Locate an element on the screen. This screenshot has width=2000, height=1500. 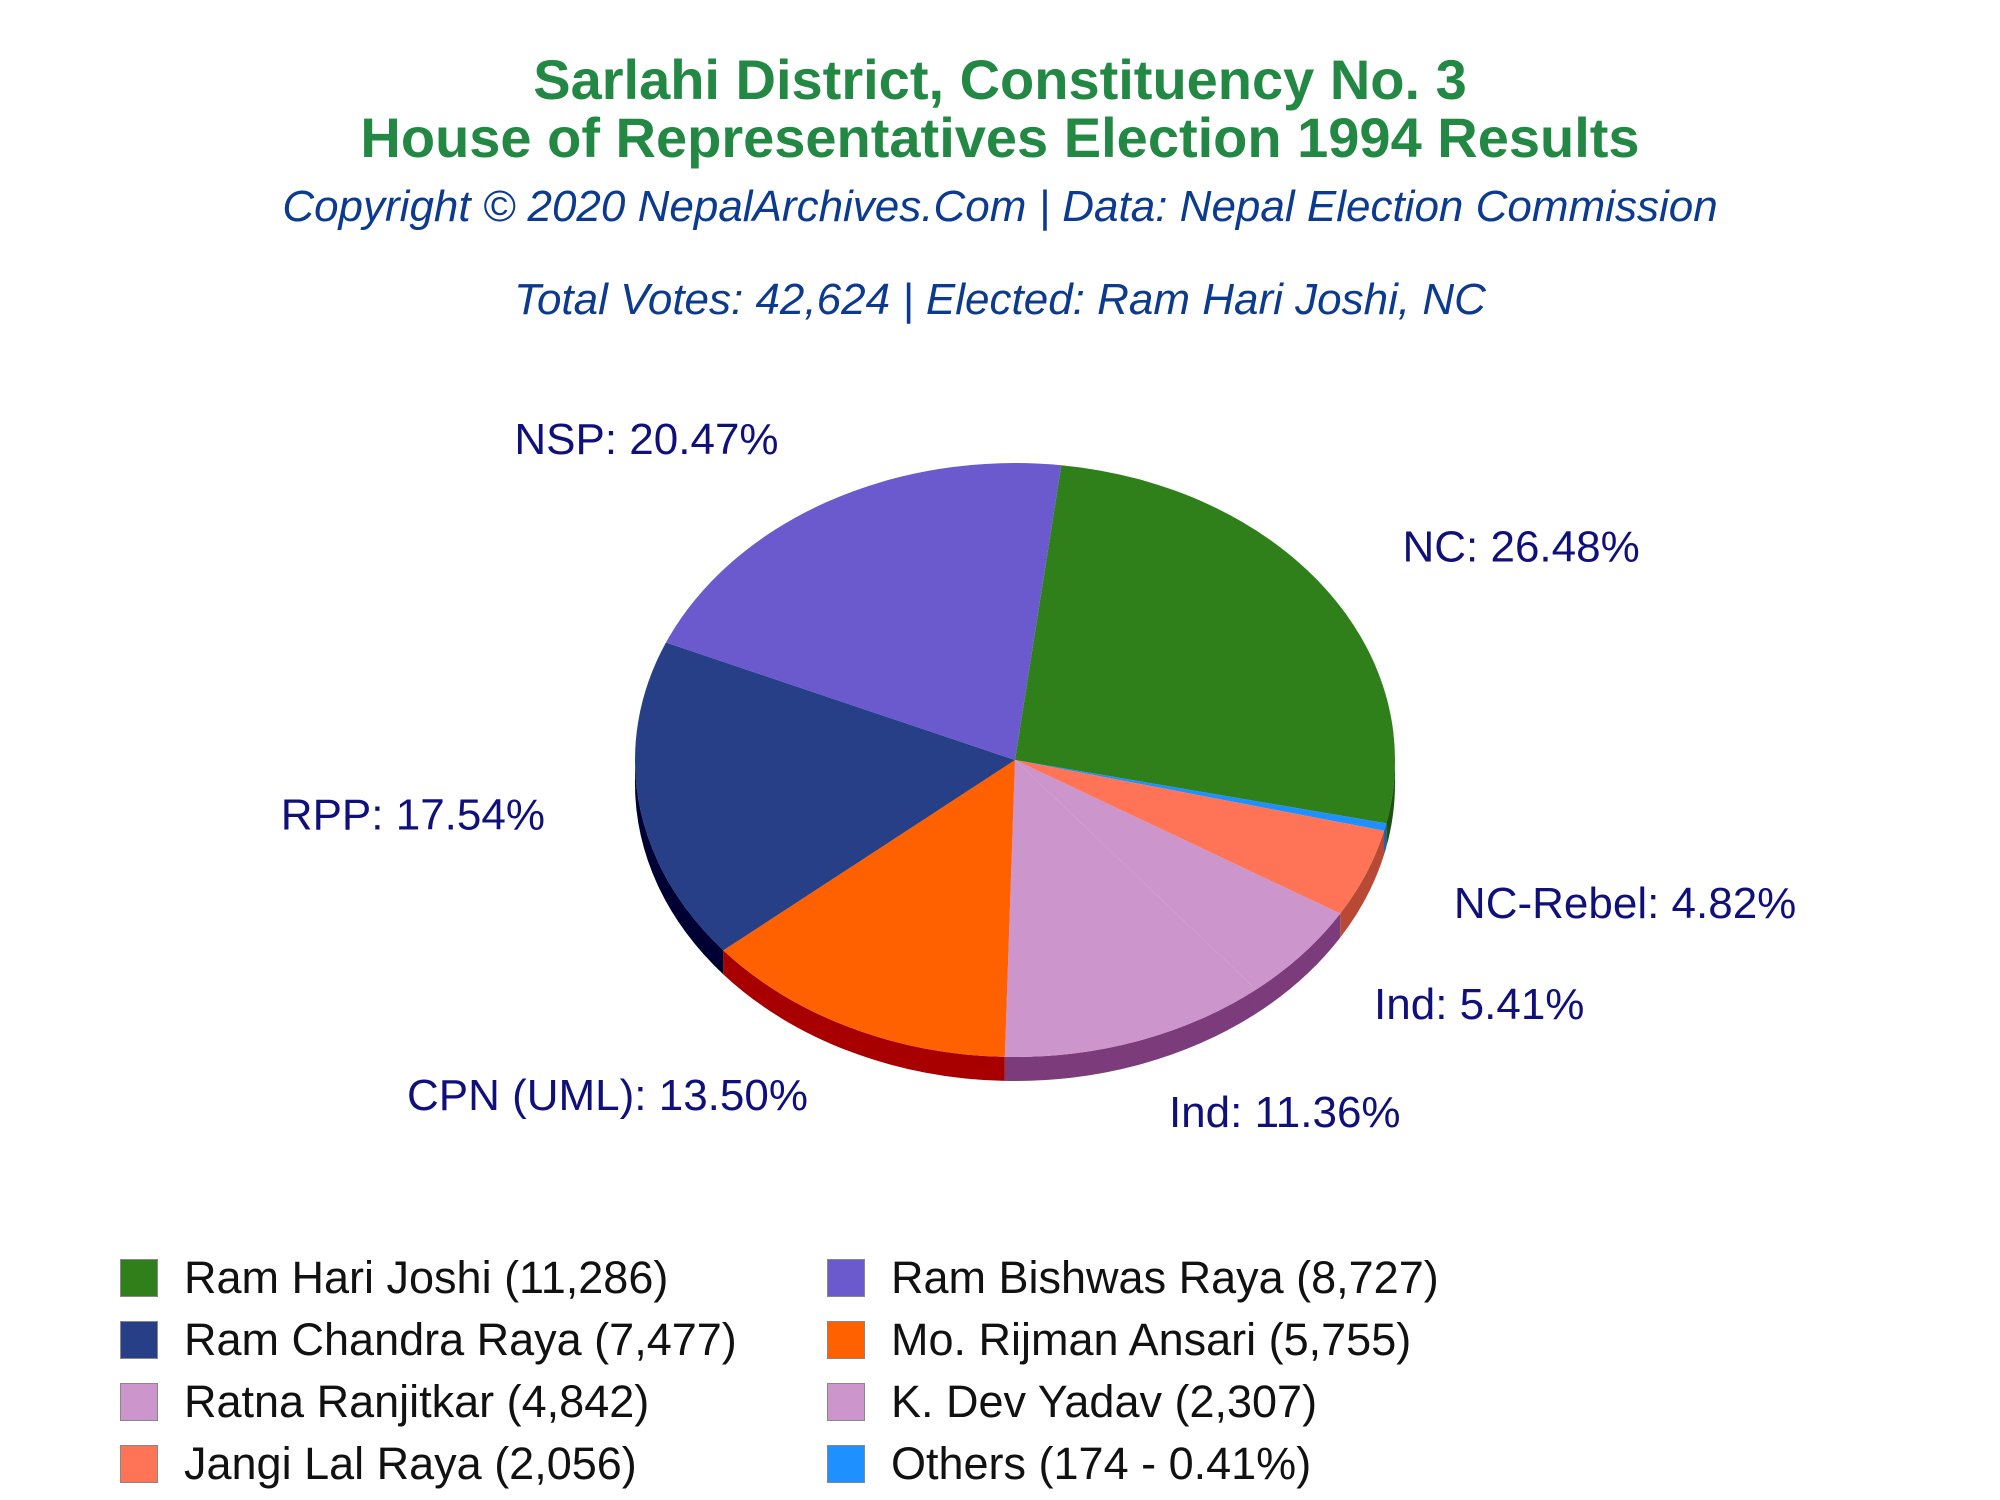
pie-side-others is located at coordinates (1385, 839).